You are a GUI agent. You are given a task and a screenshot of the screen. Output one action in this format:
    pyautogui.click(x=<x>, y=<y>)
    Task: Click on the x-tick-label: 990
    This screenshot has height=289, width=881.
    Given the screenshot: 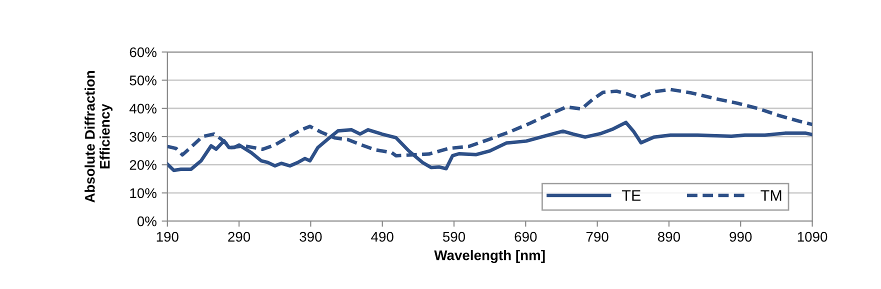 What is the action you would take?
    pyautogui.click(x=741, y=237)
    